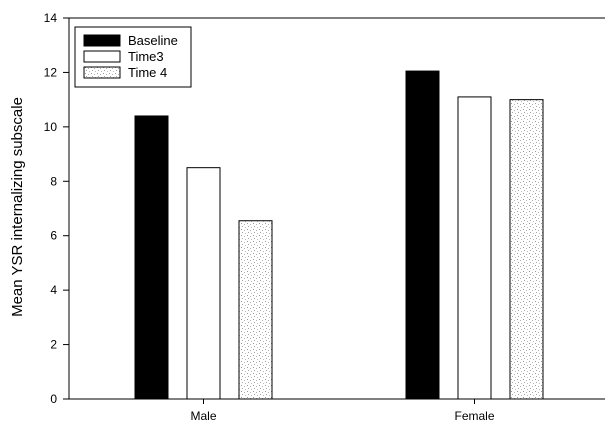 The image size is (609, 427). What do you see at coordinates (53, 290) in the screenshot?
I see `y-tick-label: 4` at bounding box center [53, 290].